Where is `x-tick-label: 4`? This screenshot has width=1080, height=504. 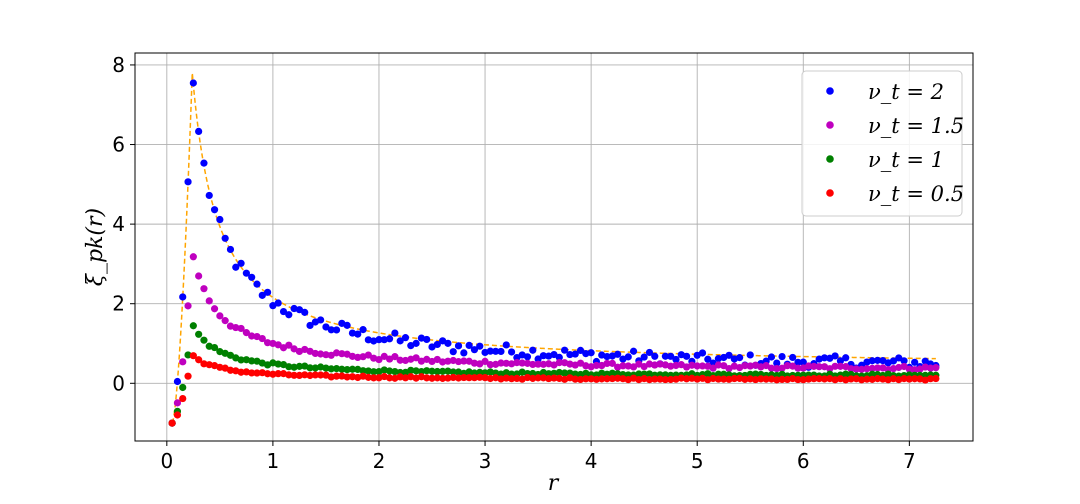
x-tick-label: 4 is located at coordinates (591, 461).